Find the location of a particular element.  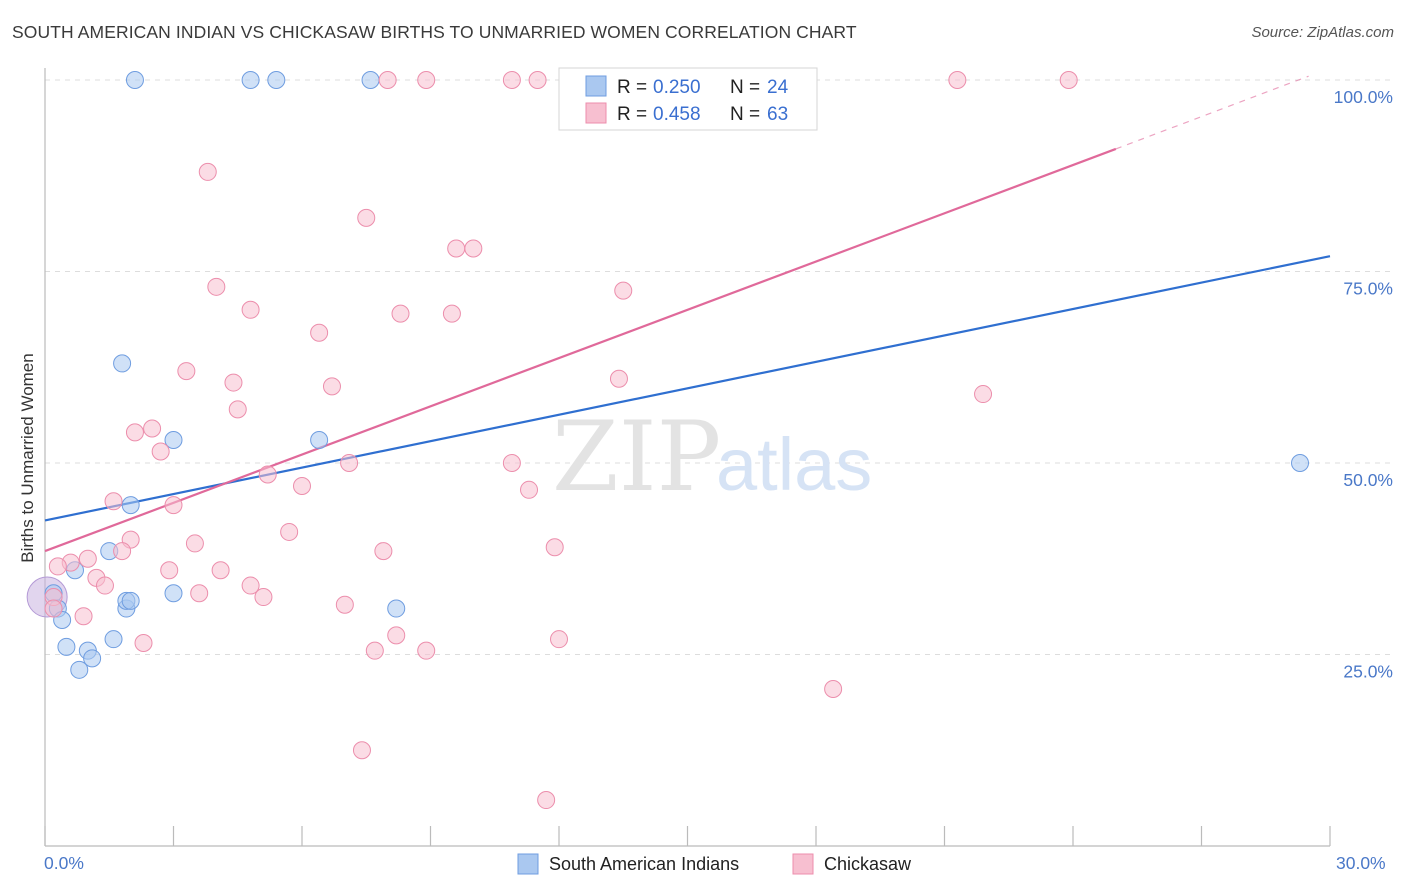

bottom-legend-label-1: South American Indians is located at coordinates (644, 864).